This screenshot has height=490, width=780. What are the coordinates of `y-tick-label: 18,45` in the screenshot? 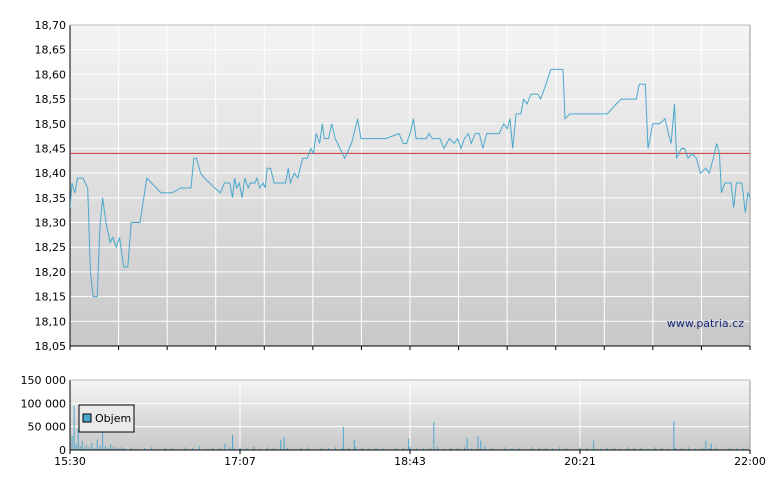 It's located at (51, 148).